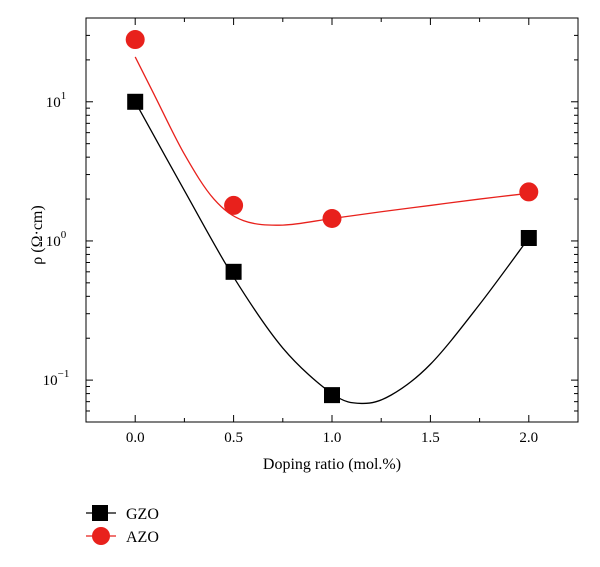  Describe the element at coordinates (64, 96) in the screenshot. I see `y-tick-exponent: 1` at that location.